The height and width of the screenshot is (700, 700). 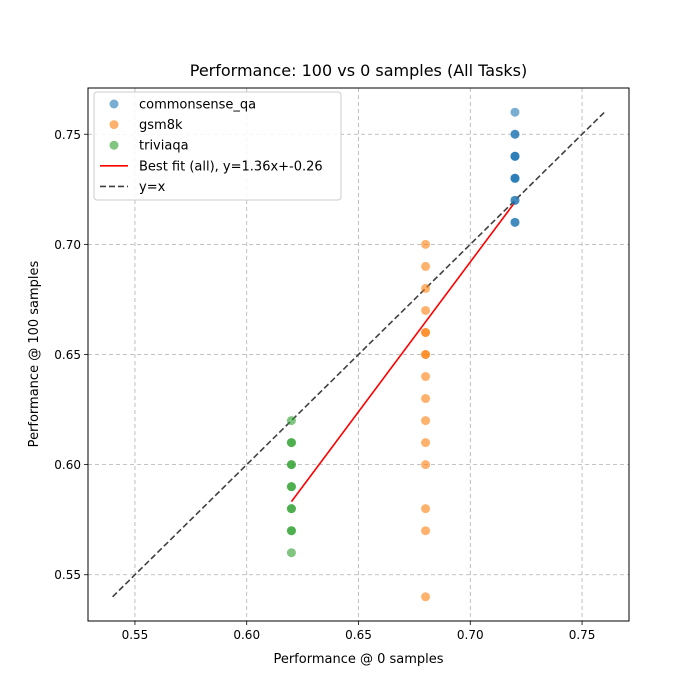 I want to click on legend-box, so click(x=217, y=146).